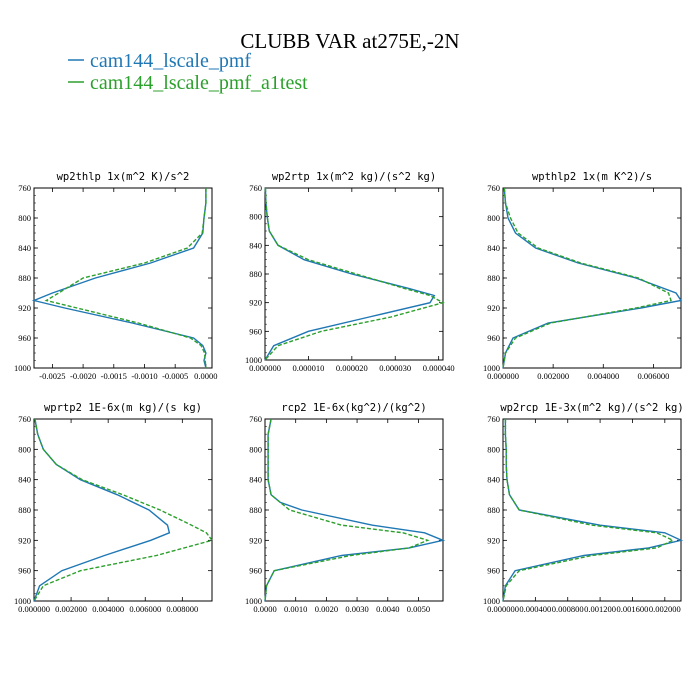 The width and height of the screenshot is (700, 700). Describe the element at coordinates (418, 609) in the screenshot. I see `x-tick-label: 0.0050` at that location.